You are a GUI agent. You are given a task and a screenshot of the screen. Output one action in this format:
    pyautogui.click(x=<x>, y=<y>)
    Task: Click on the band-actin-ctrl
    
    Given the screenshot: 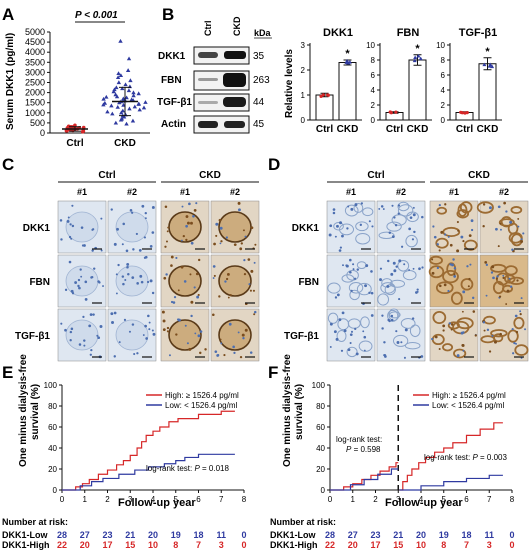 What is the action you would take?
    pyautogui.click(x=208, y=124)
    